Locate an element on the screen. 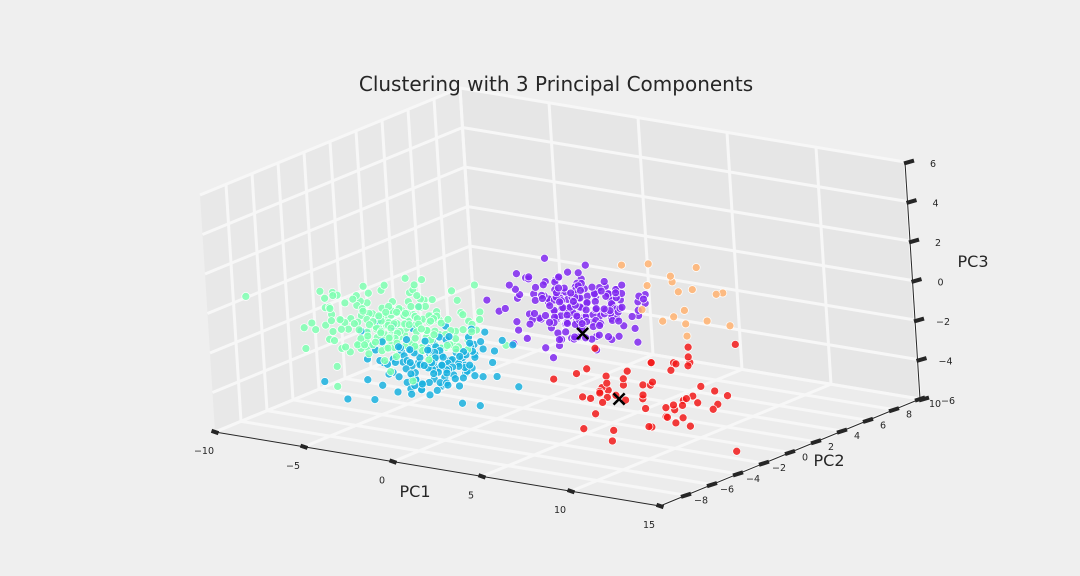  z-grid-line is located at coordinates (559, 259).